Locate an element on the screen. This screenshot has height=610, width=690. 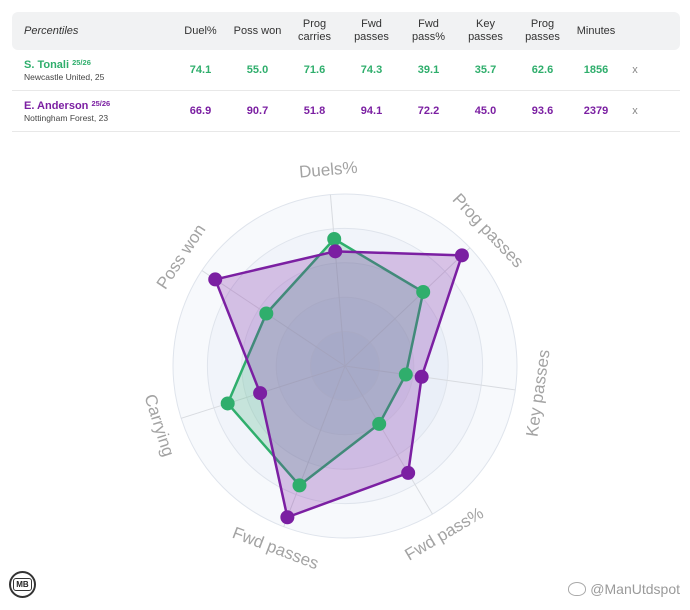
stat-value: 35.7 is located at coordinates (485, 69).